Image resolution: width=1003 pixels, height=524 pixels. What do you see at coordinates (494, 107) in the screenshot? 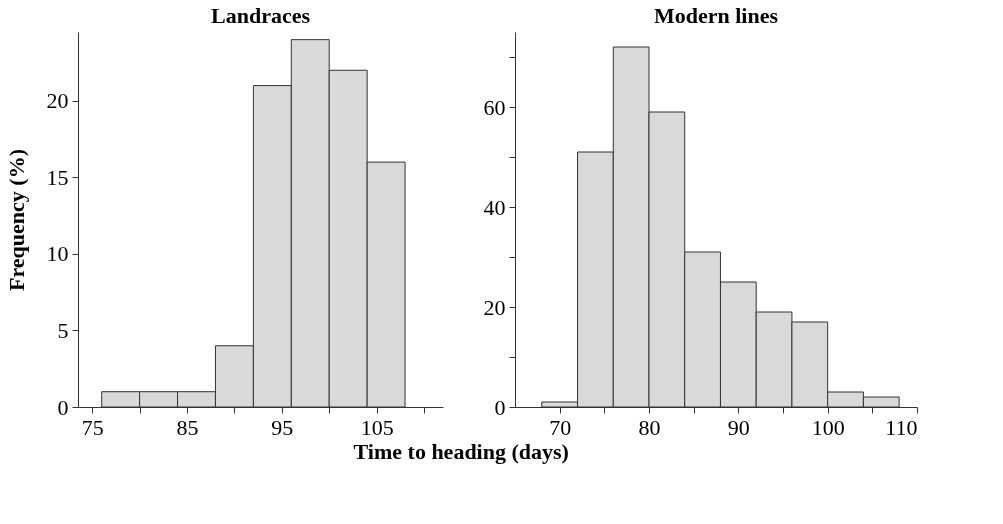
I see `y-tick-label: 60` at bounding box center [494, 107].